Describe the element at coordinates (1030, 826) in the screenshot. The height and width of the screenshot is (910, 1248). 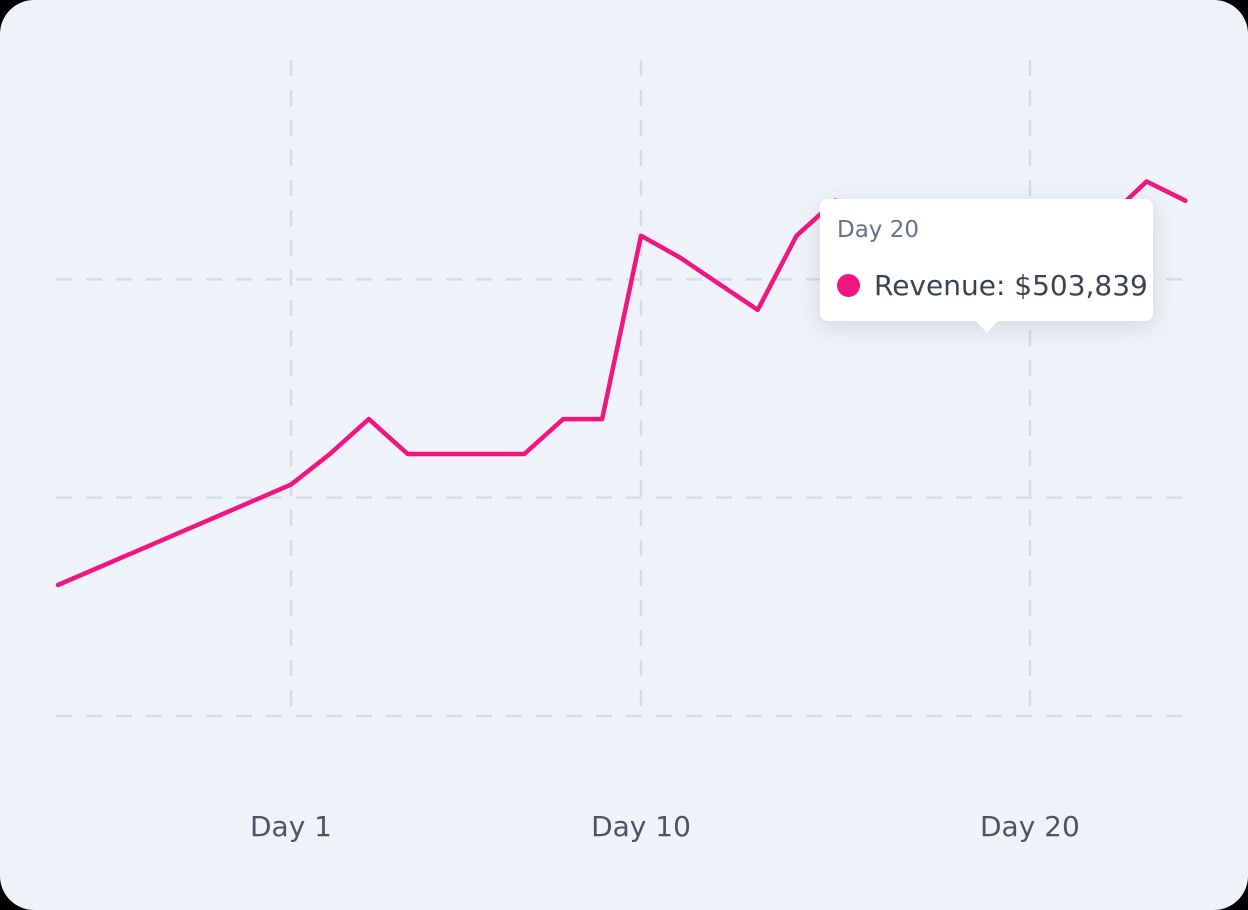
I see `x-tick-label: Day 20` at that location.